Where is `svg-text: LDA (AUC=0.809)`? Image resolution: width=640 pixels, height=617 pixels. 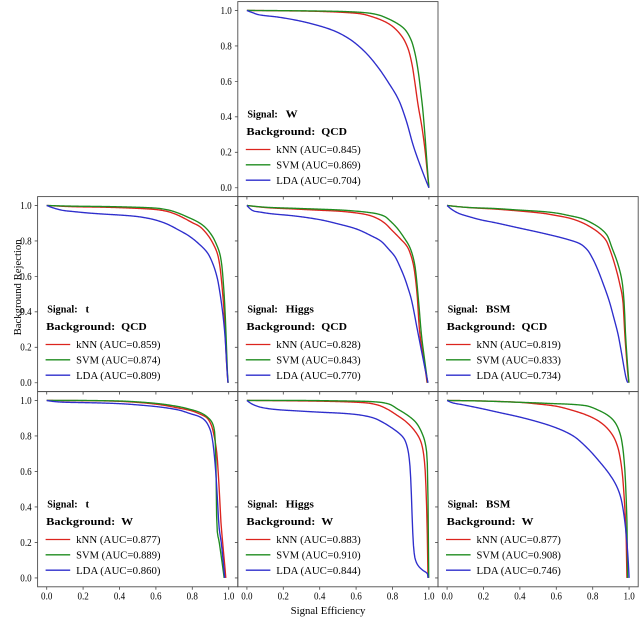
svg-text: LDA (AUC=0.809) is located at coordinates (118, 376).